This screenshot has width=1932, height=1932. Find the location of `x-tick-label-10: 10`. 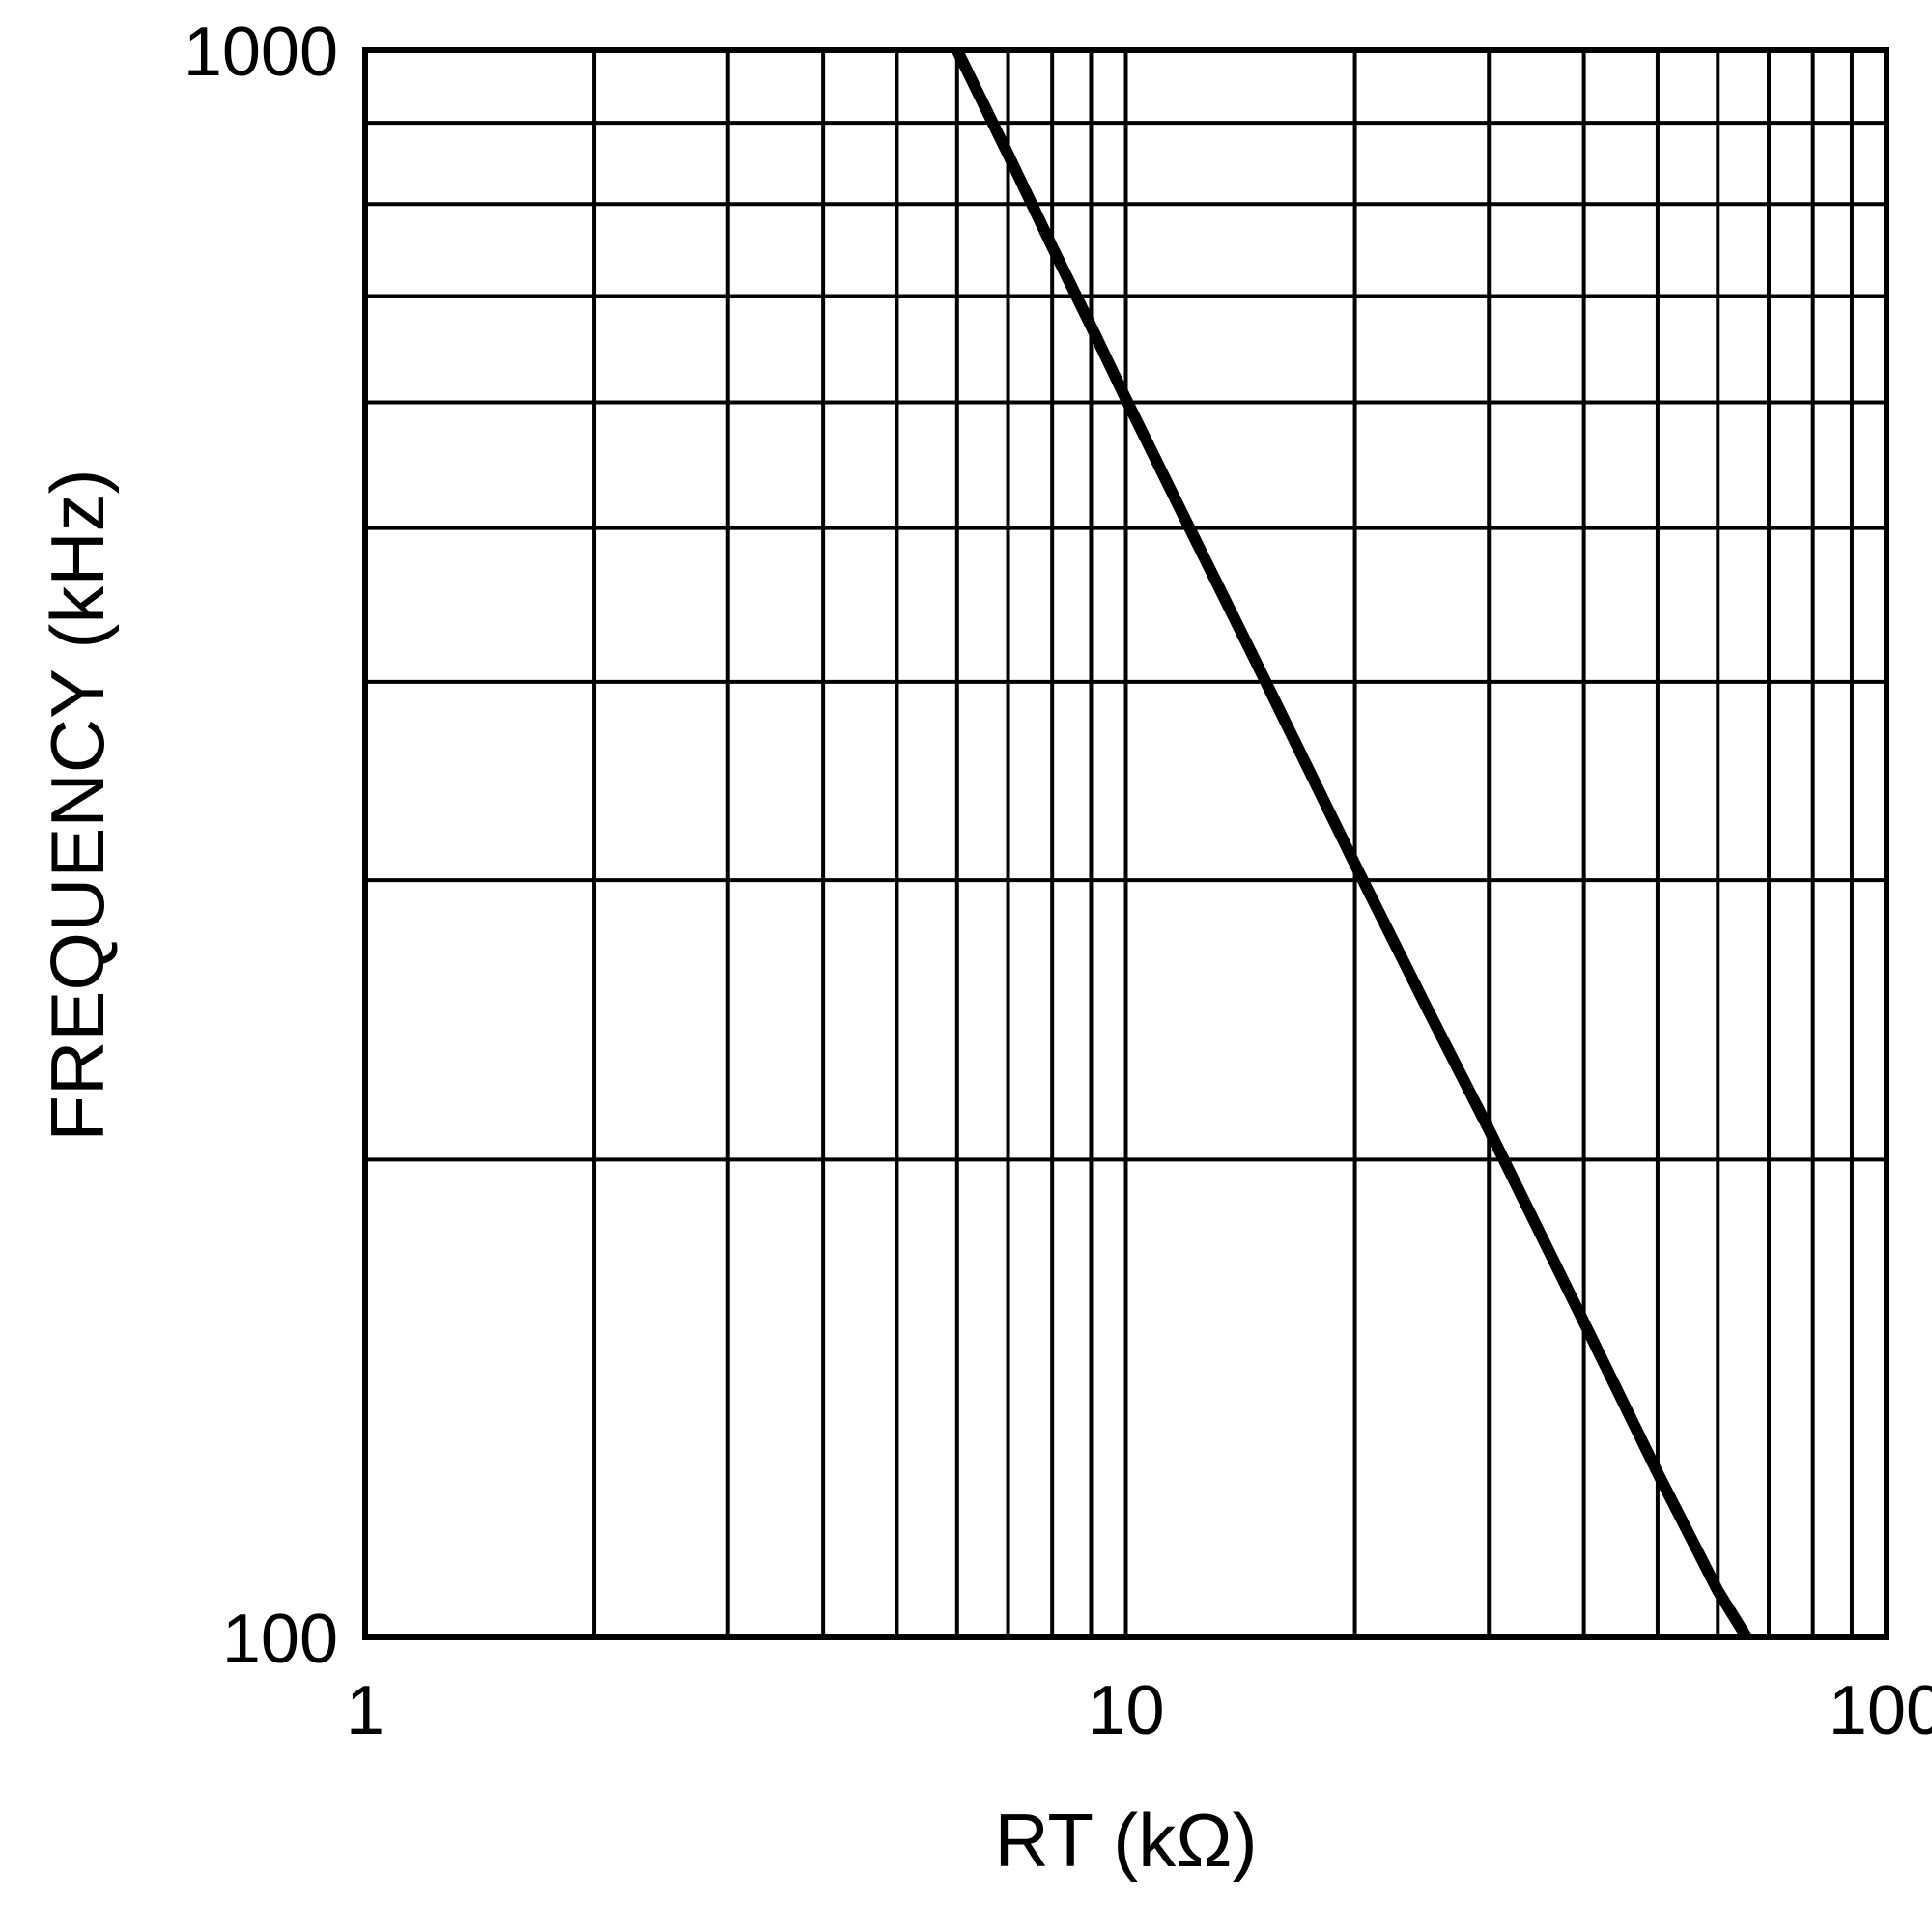

x-tick-label-10: 10 is located at coordinates (1125, 1710).